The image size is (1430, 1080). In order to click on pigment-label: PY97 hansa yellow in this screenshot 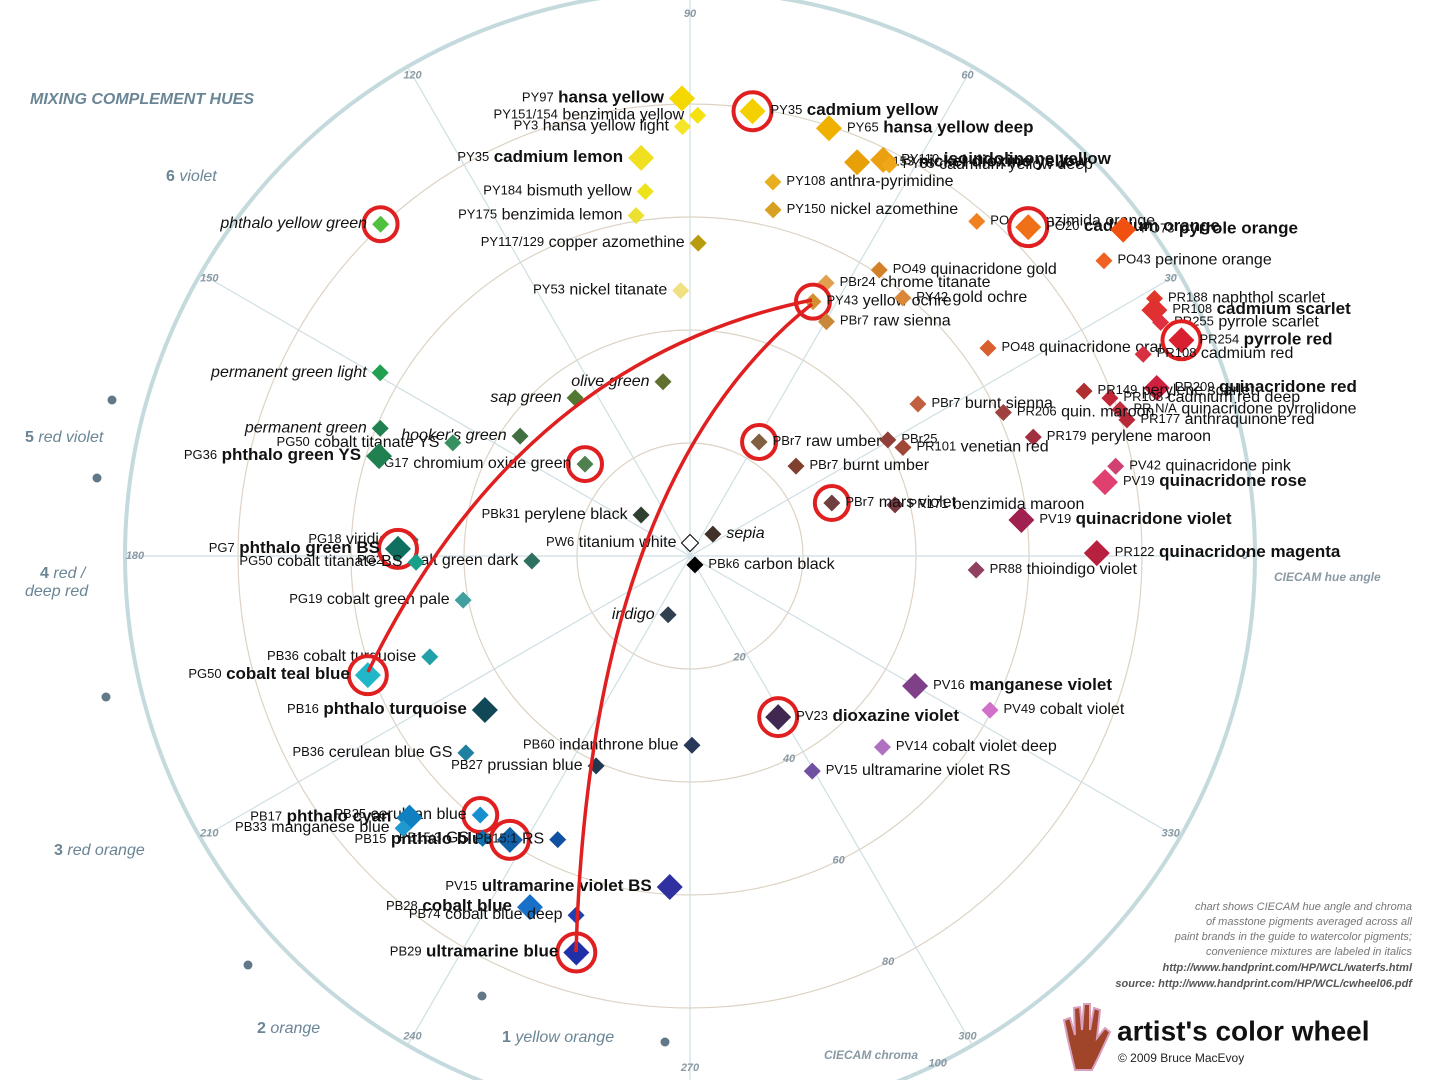, I will do `click(593, 97)`.